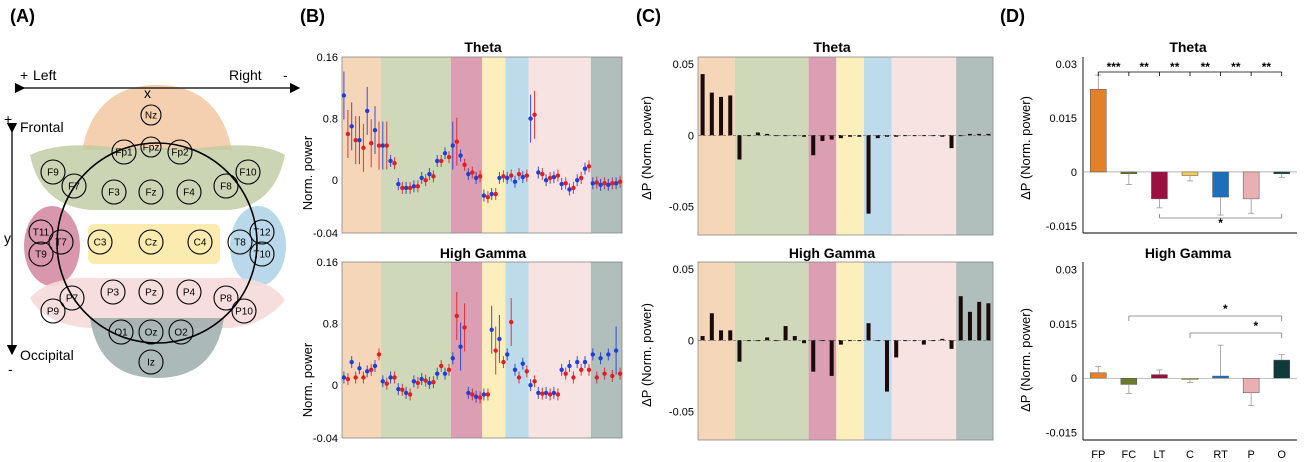  I want to click on bar-P, so click(1251, 385).